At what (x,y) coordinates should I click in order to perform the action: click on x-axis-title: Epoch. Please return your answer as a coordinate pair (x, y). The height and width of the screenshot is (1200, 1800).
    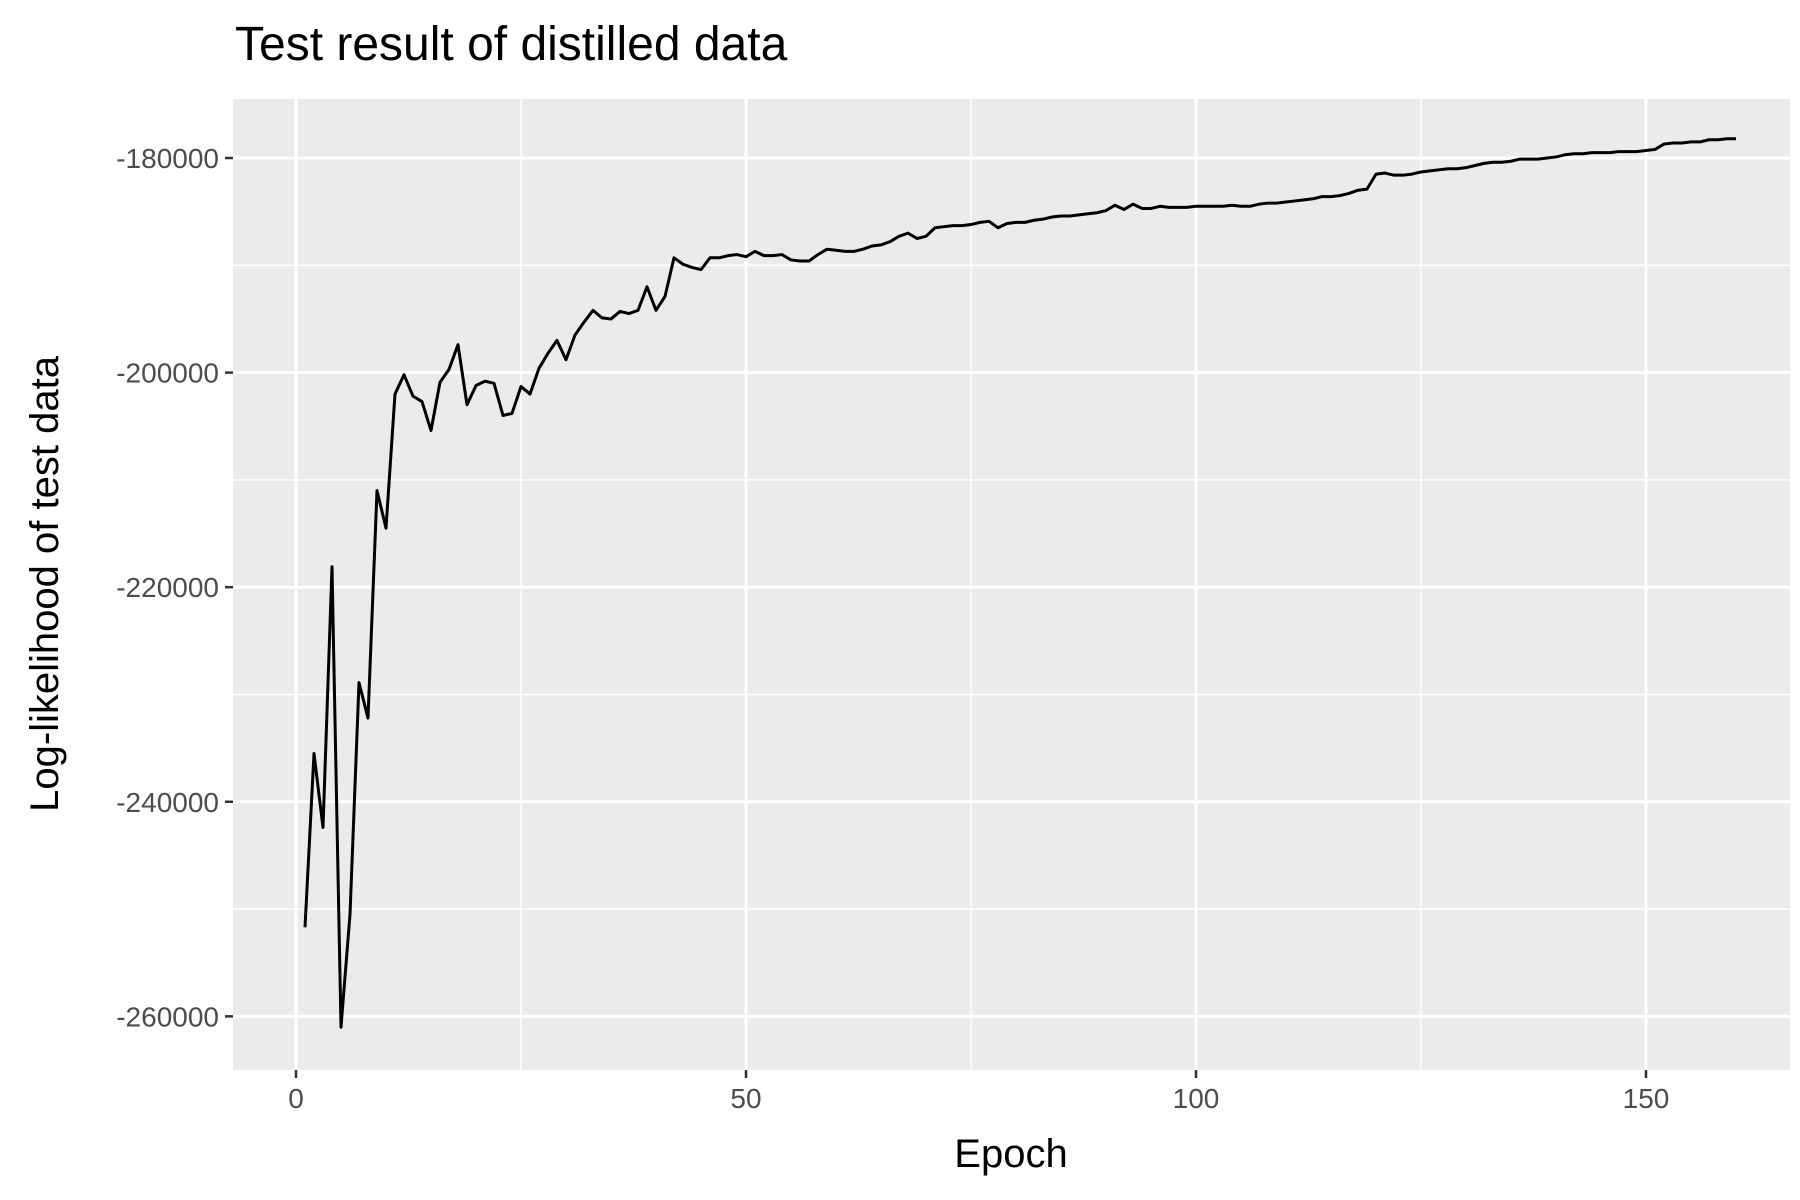
    Looking at the image, I should click on (1010, 1154).